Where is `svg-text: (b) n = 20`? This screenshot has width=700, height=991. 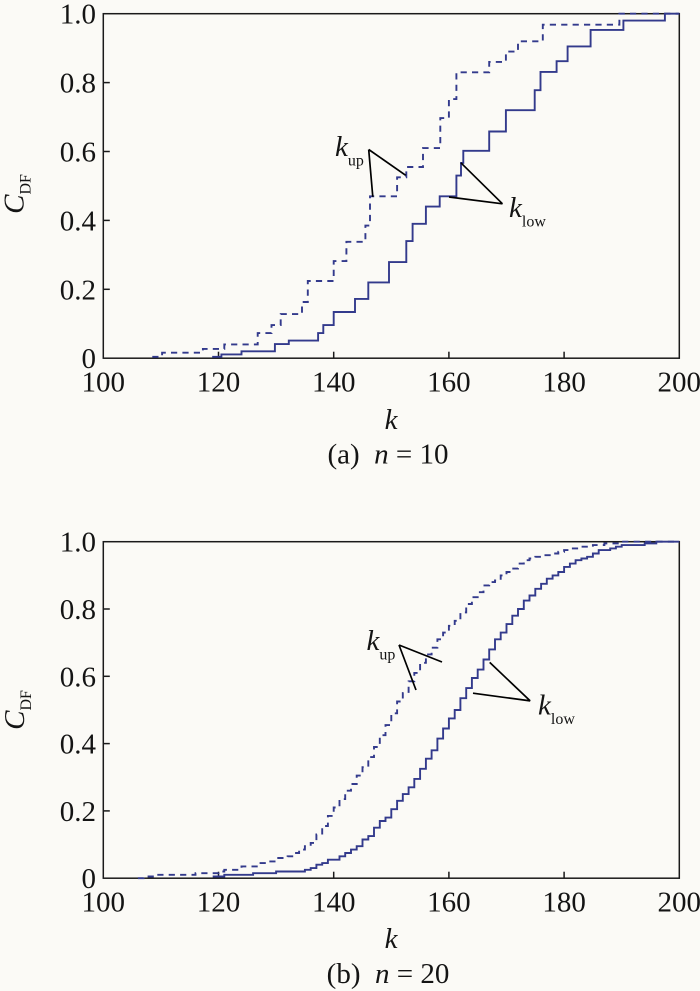 svg-text: (b) n = 20 is located at coordinates (388, 974).